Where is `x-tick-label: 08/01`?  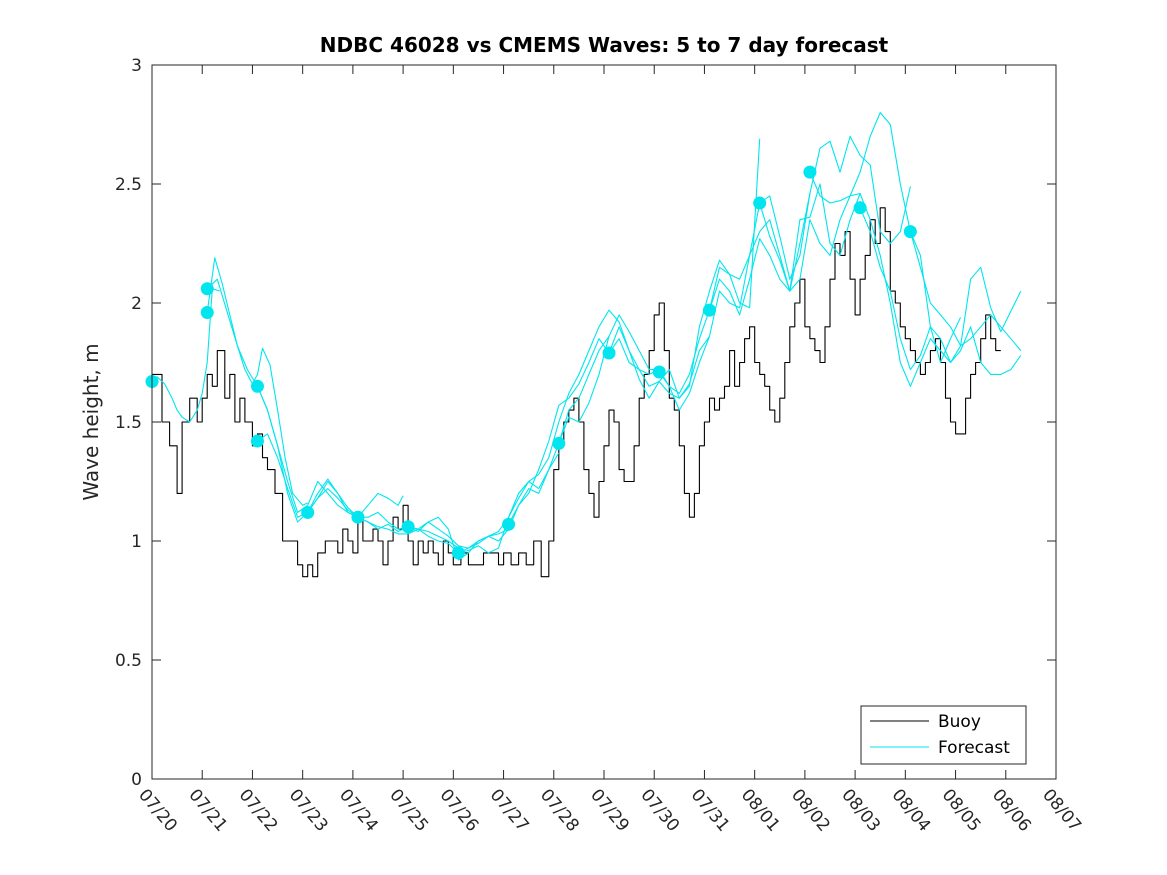
x-tick-label: 08/01 is located at coordinates (760, 810).